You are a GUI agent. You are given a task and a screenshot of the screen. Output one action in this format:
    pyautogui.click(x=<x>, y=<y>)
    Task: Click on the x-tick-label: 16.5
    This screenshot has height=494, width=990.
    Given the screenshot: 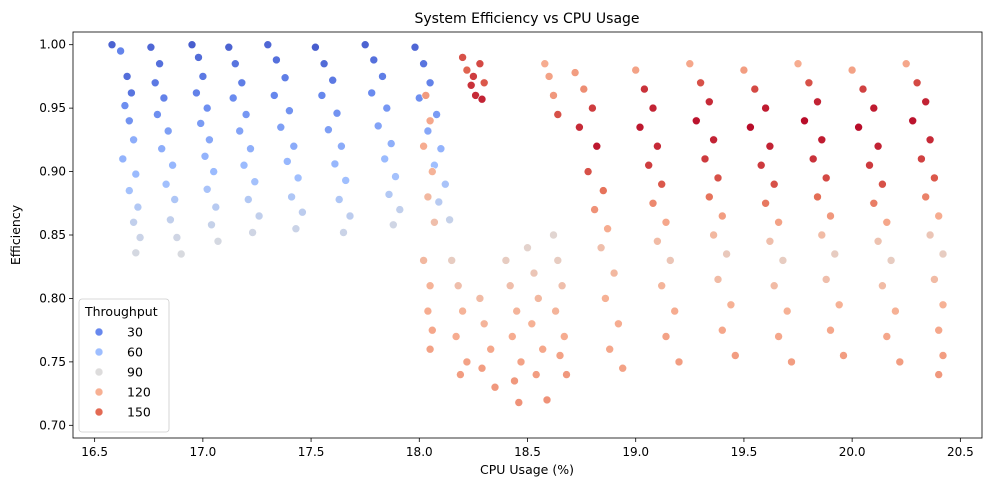 What is the action you would take?
    pyautogui.click(x=94, y=452)
    